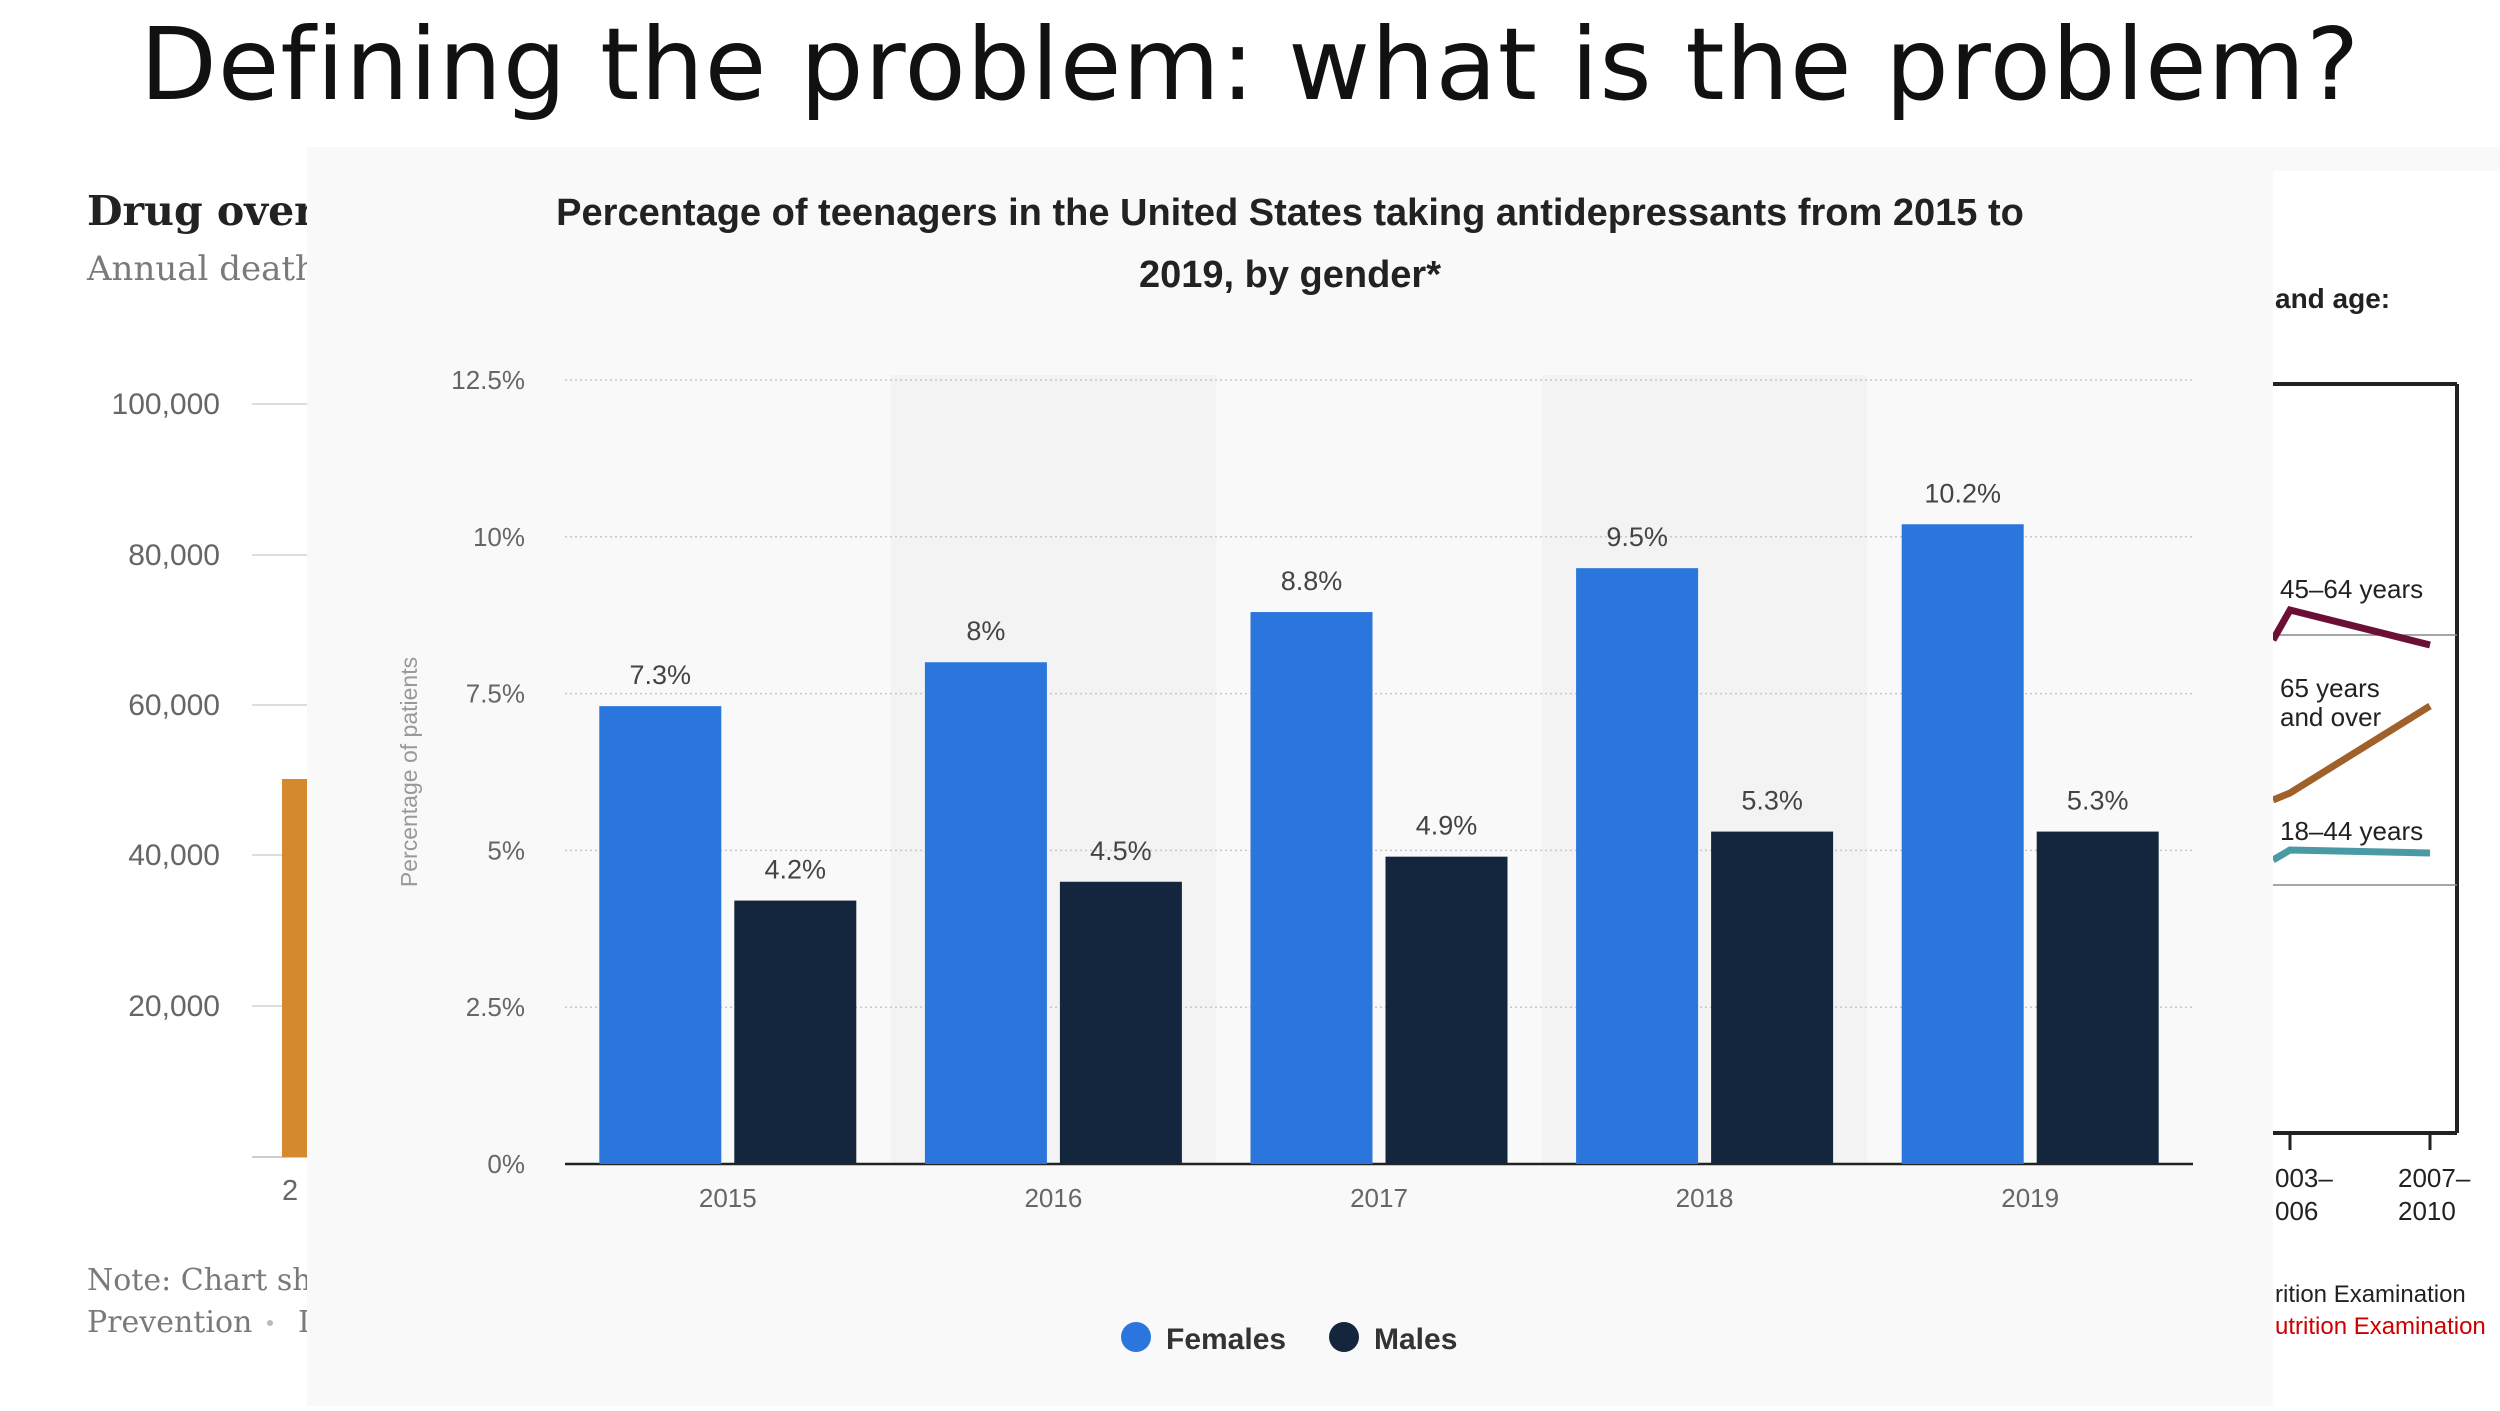 This screenshot has height=1411, width=2500. What do you see at coordinates (2331, 717) in the screenshot?
I see `right-chart-label-65plus-line2: and over` at bounding box center [2331, 717].